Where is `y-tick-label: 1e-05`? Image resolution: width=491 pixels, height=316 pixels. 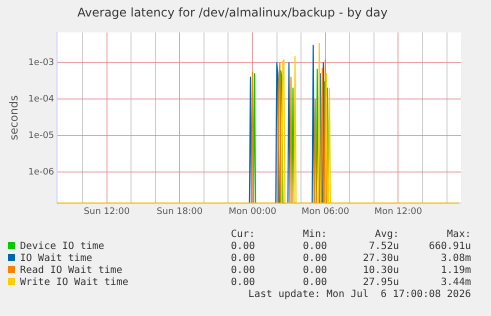
y-tick-label: 1e-05 is located at coordinates (41, 135).